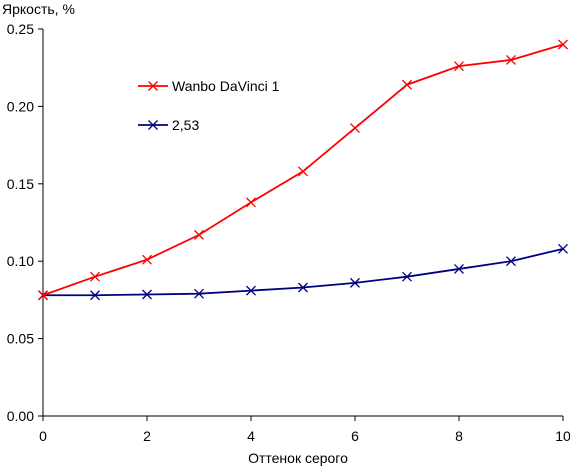 This screenshot has height=466, width=570. What do you see at coordinates (298, 458) in the screenshot?
I see `x-axis-title: Оттенок серого` at bounding box center [298, 458].